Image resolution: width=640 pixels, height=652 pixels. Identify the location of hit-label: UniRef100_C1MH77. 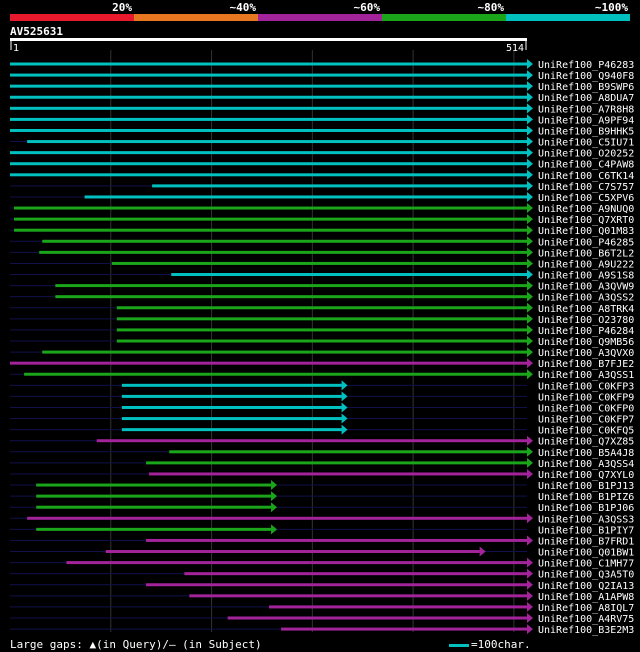
(586, 564).